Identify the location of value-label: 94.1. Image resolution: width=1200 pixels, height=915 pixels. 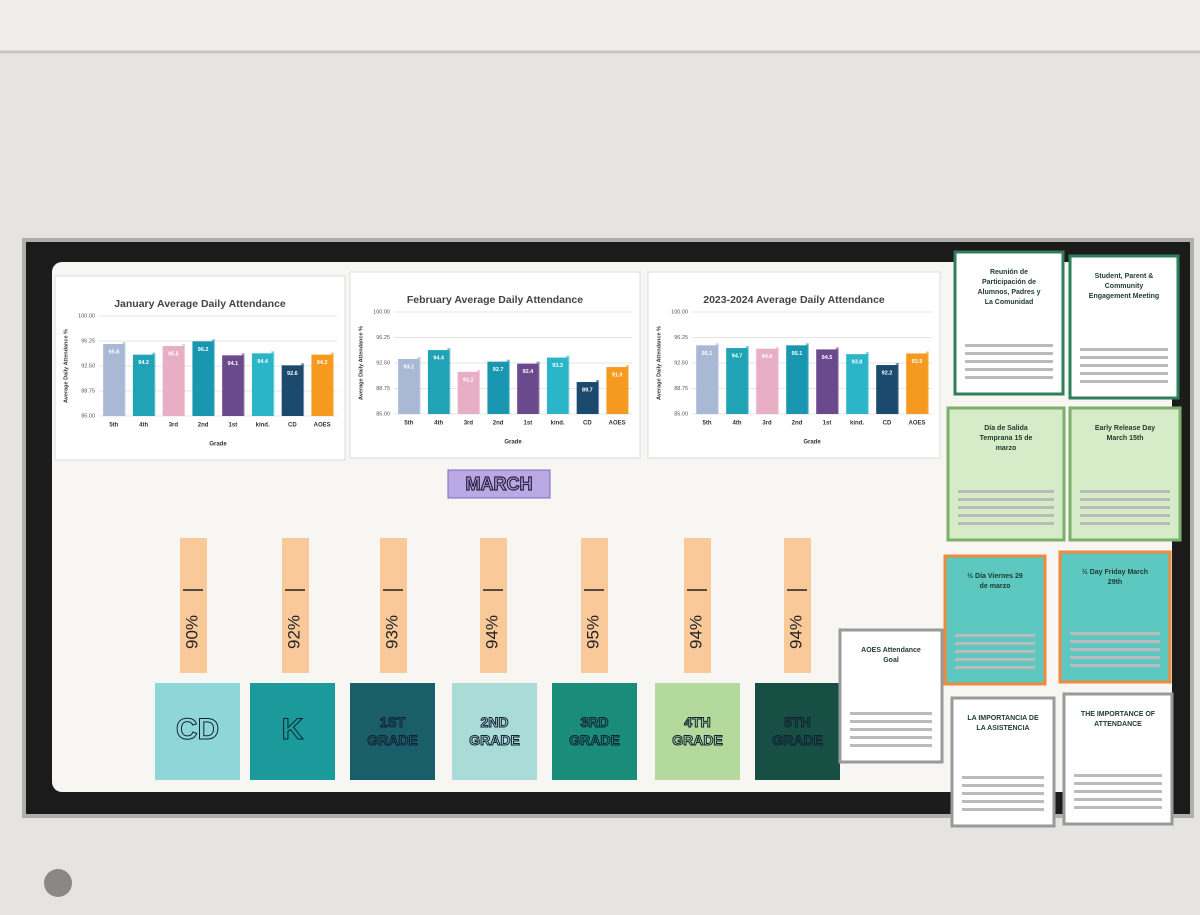
(233, 364).